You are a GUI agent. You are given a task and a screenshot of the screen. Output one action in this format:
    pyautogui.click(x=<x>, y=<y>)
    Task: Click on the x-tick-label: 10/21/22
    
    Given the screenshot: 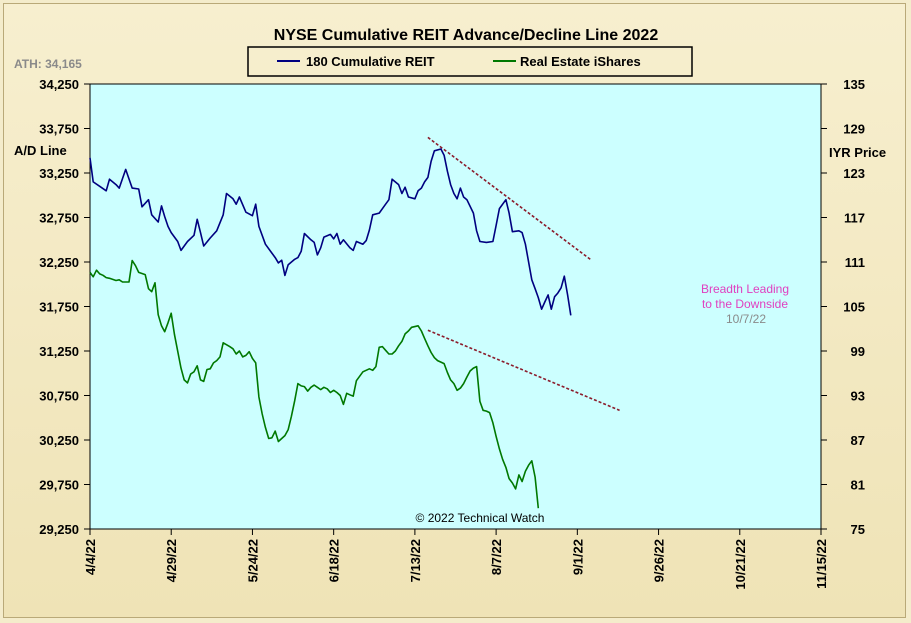 What is the action you would take?
    pyautogui.click(x=740, y=564)
    